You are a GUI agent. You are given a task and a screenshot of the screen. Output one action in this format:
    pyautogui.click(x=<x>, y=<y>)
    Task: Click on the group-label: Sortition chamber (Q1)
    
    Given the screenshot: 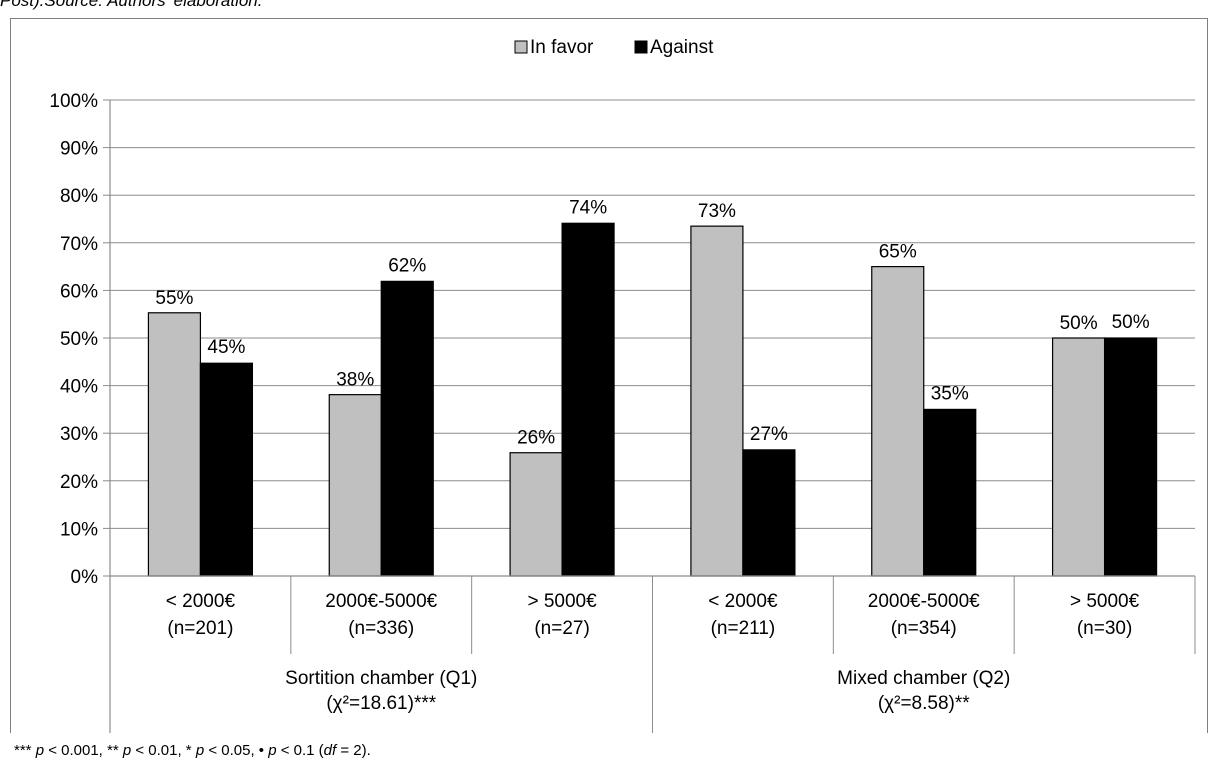 What is the action you would take?
    pyautogui.click(x=381, y=678)
    